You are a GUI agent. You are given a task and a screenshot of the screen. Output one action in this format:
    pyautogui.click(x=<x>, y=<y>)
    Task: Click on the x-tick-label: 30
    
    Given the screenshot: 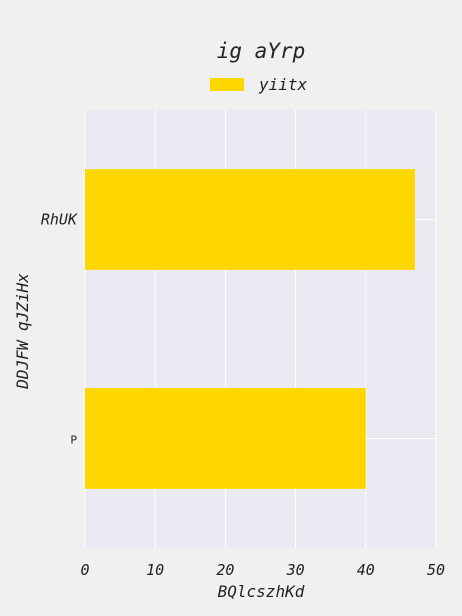 What is the action you would take?
    pyautogui.click(x=295, y=570)
    